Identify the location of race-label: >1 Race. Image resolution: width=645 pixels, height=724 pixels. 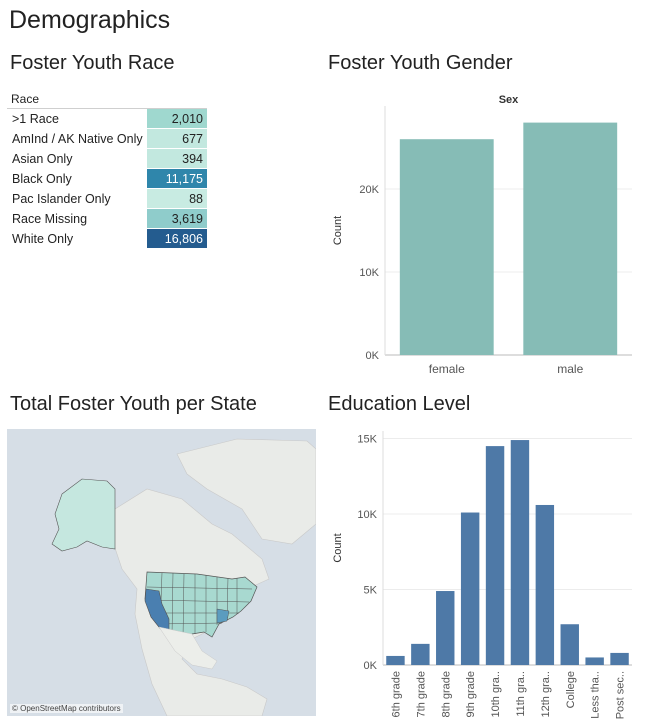
(35, 119).